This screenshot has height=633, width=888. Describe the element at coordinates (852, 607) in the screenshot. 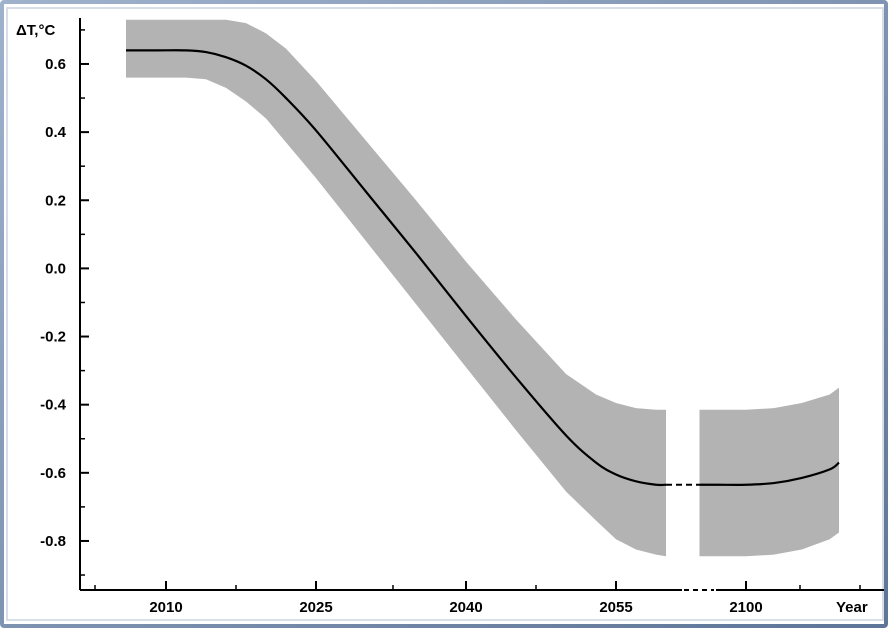

I see `x-axis-title: Year` at that location.